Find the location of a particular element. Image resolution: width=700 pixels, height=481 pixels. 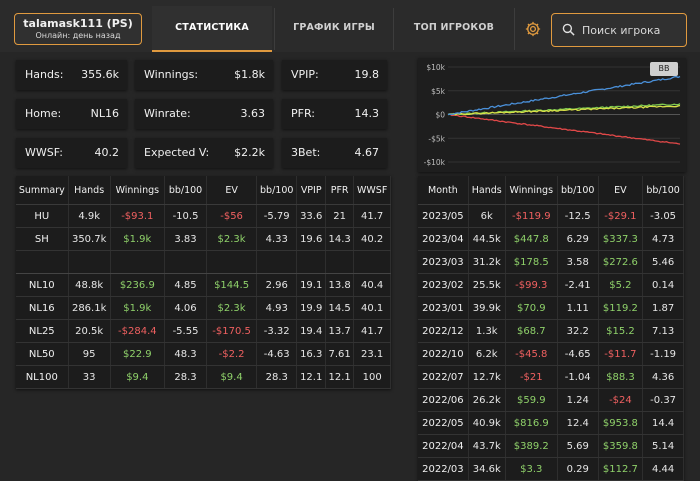

table-cell: $447.8 is located at coordinates (531, 239).